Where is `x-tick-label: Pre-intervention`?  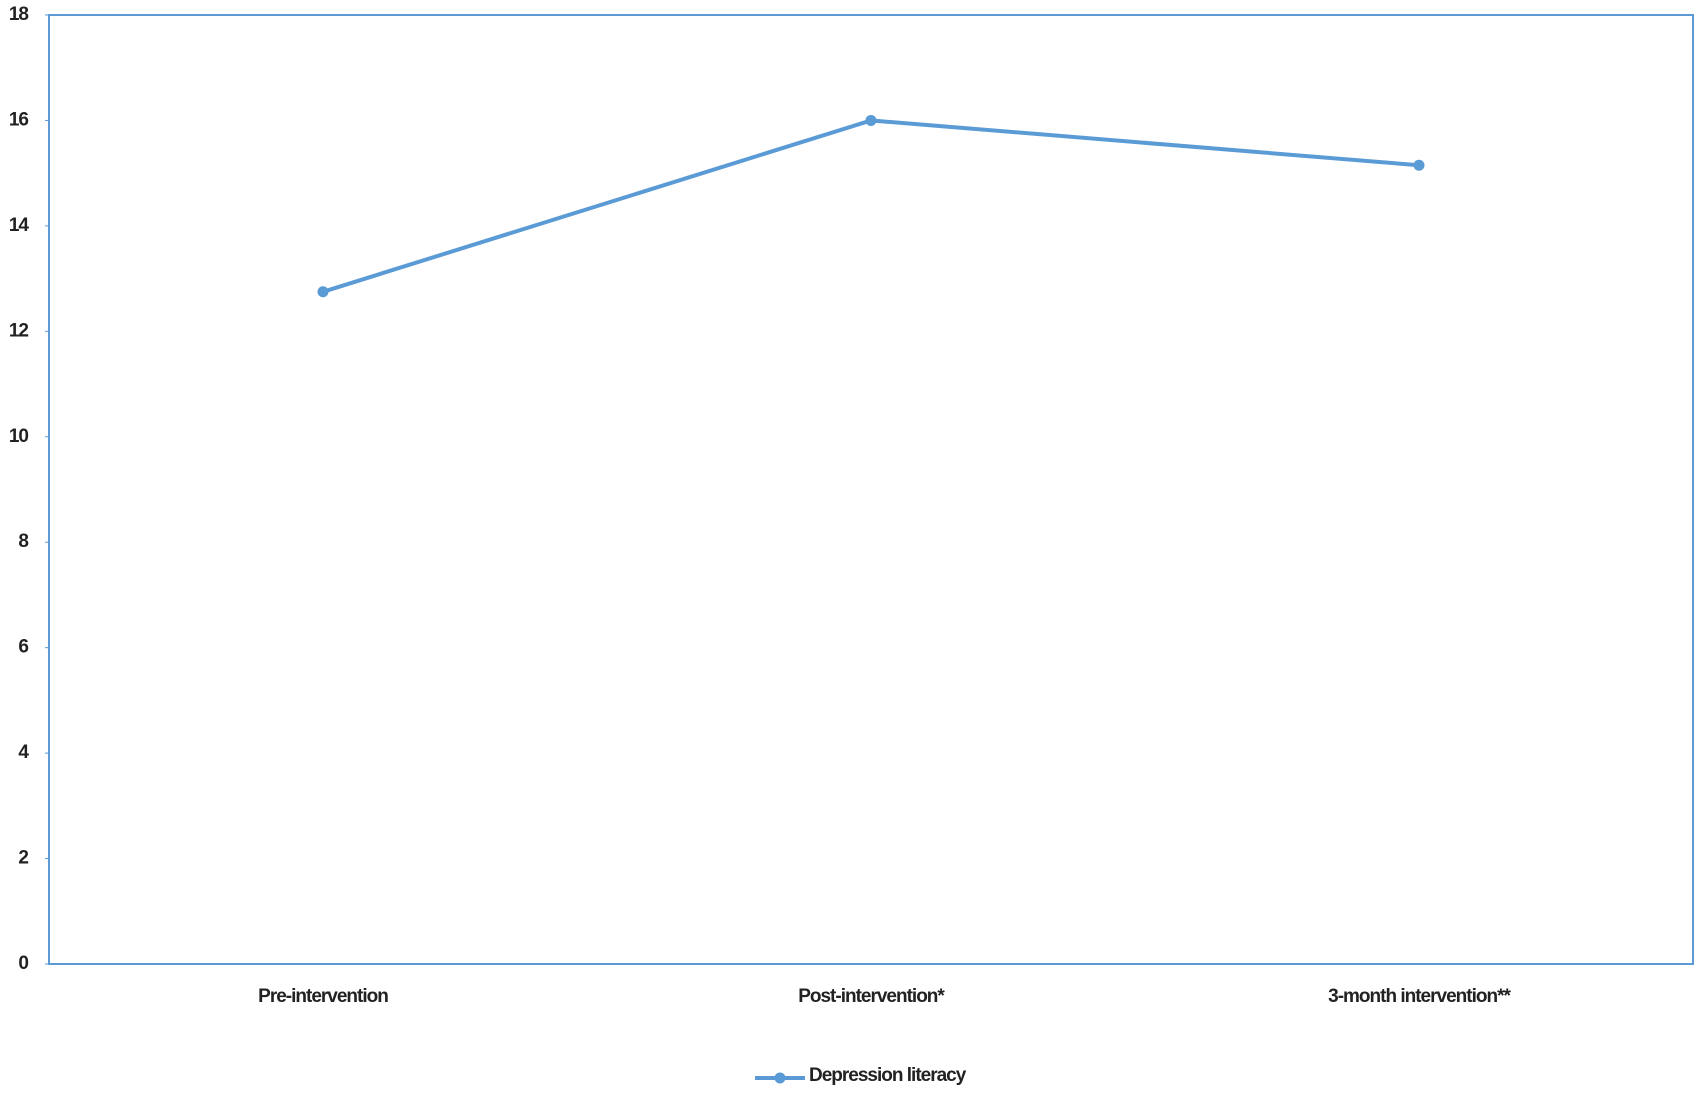 x-tick-label: Pre-intervention is located at coordinates (323, 996).